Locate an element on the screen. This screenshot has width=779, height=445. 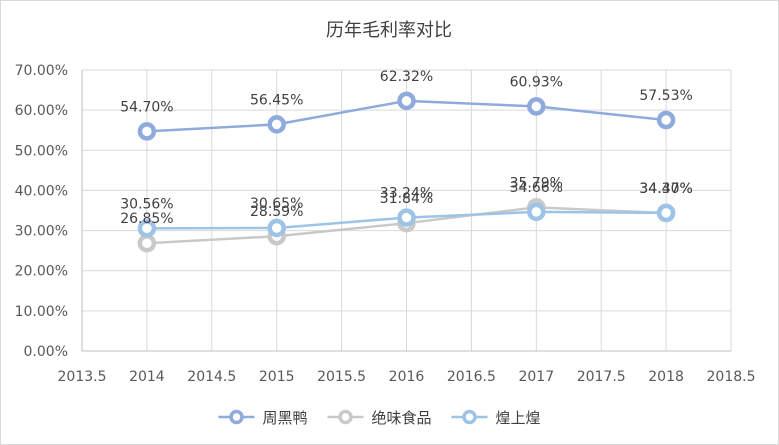
data-label: 34.40% is located at coordinates (665, 189).